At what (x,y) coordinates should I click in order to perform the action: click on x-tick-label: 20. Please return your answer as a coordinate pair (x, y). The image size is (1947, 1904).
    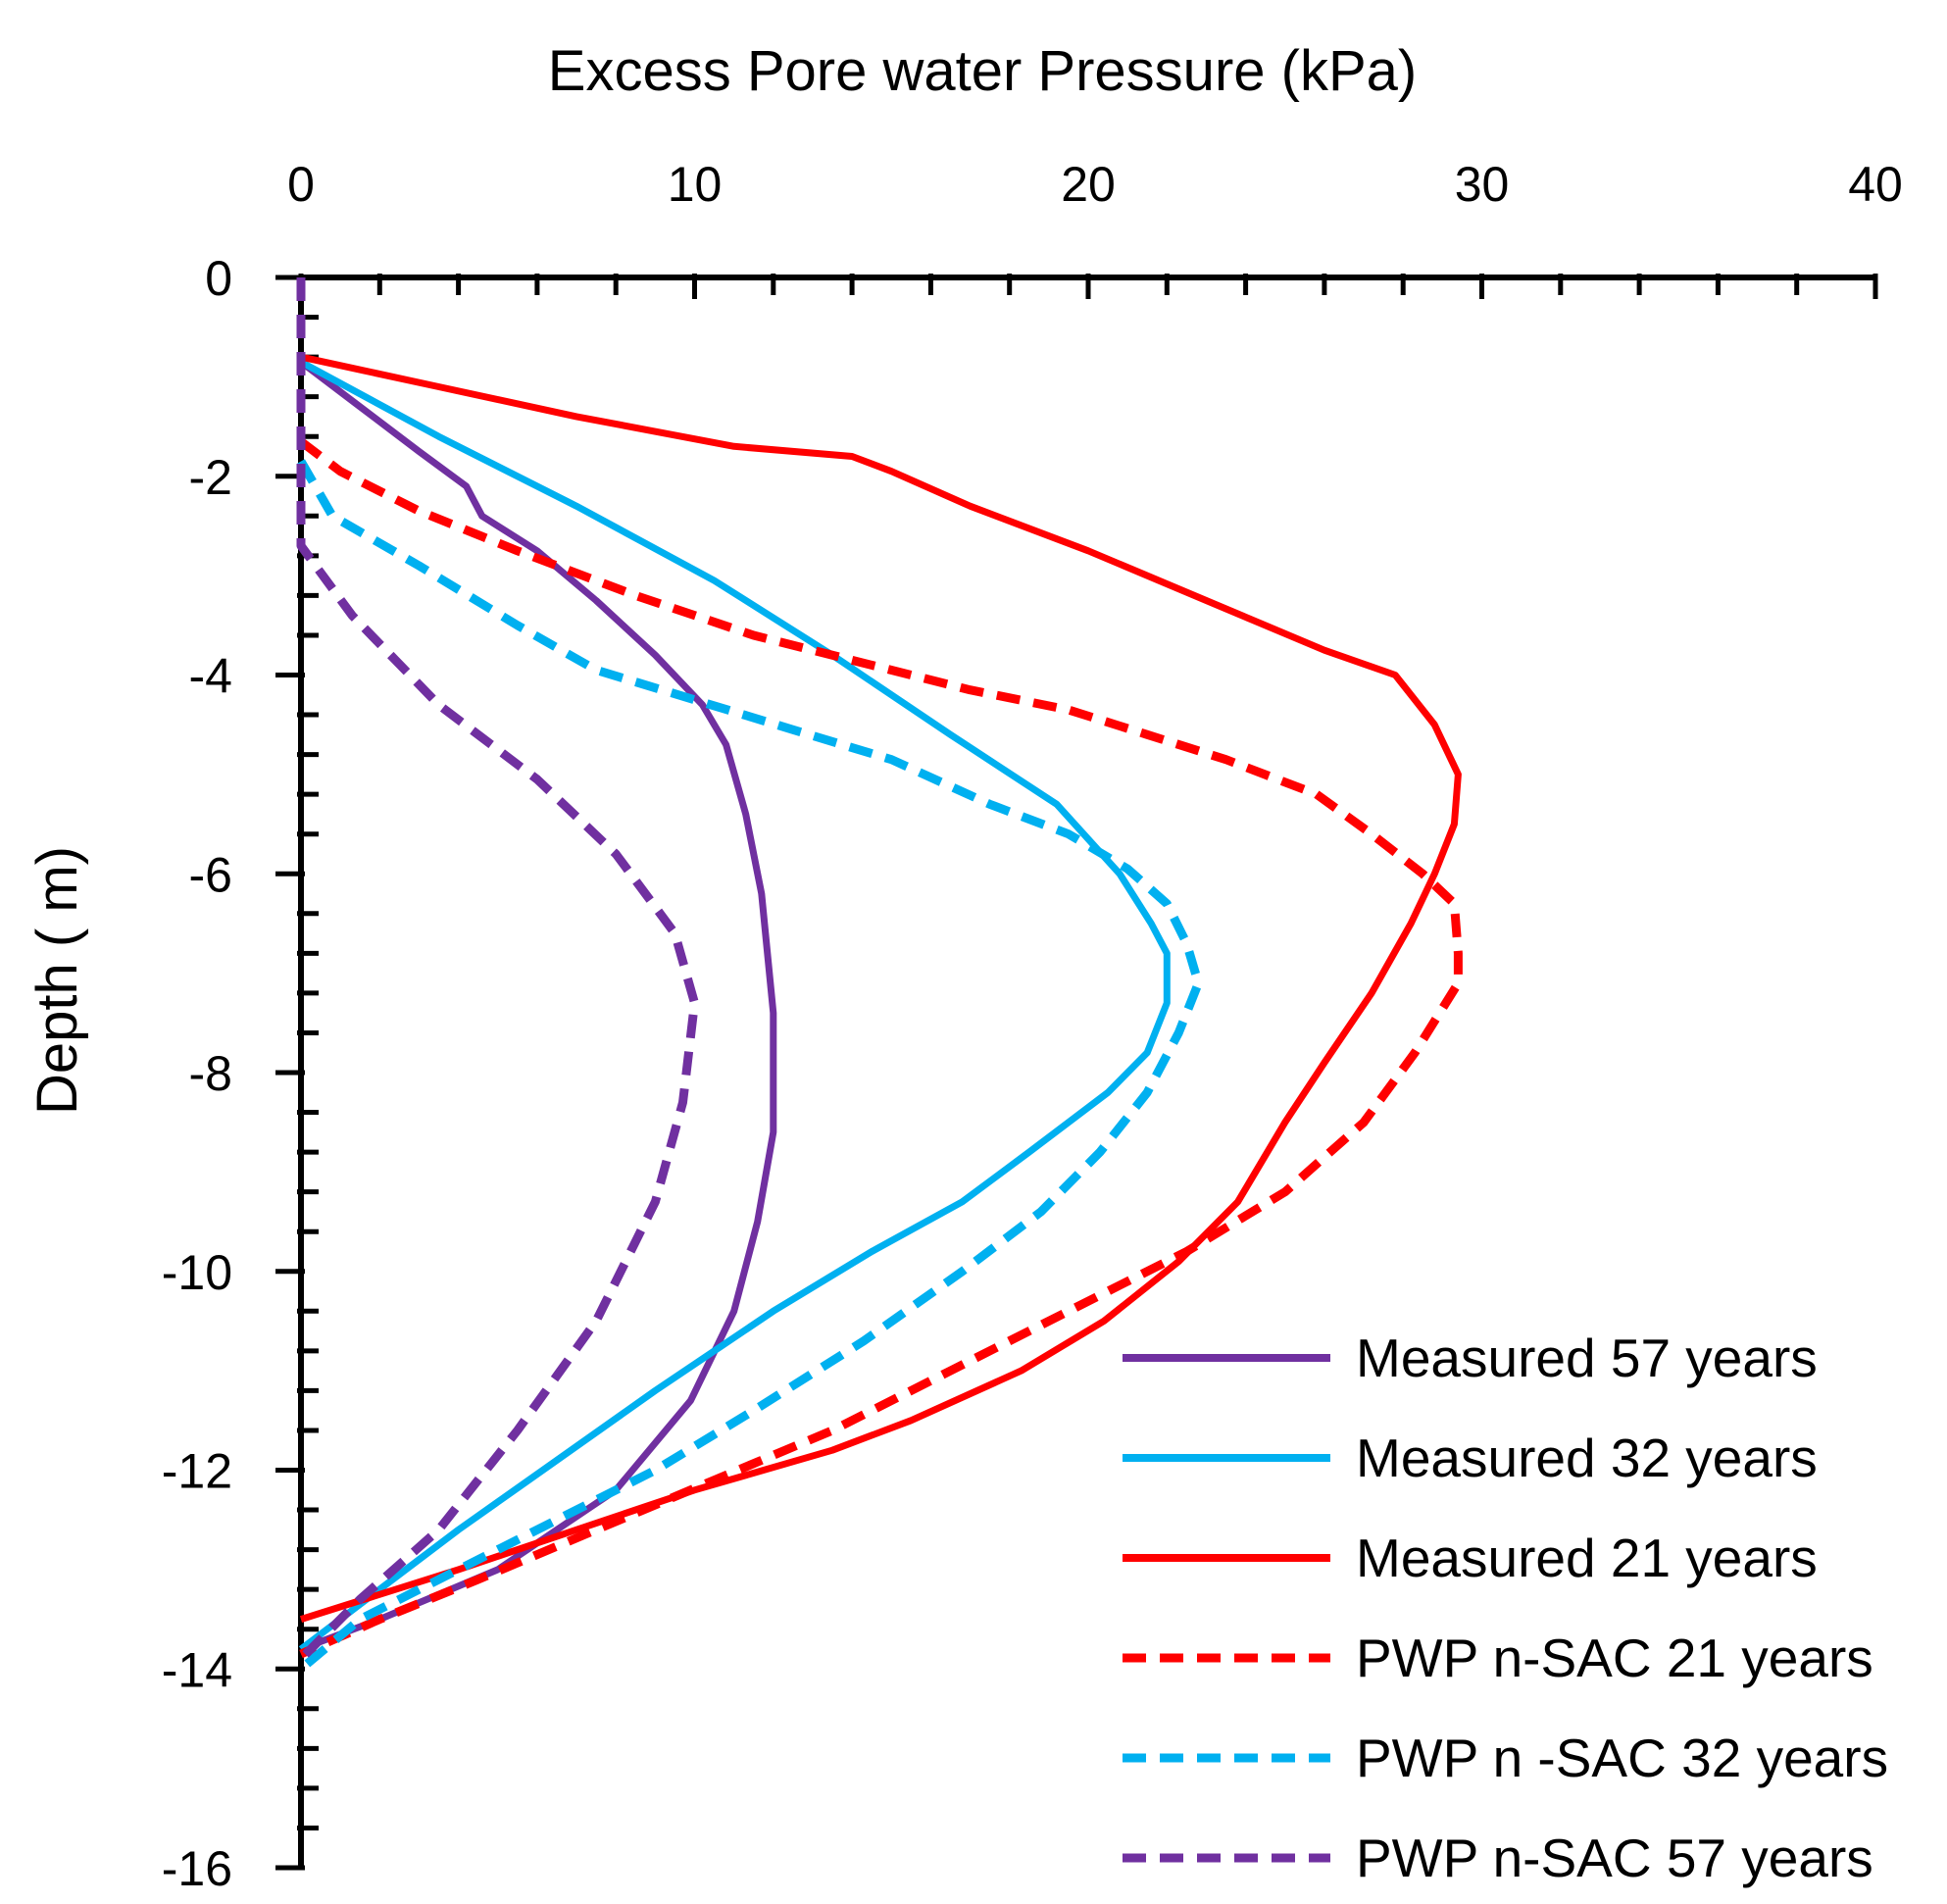
    Looking at the image, I should click on (1088, 184).